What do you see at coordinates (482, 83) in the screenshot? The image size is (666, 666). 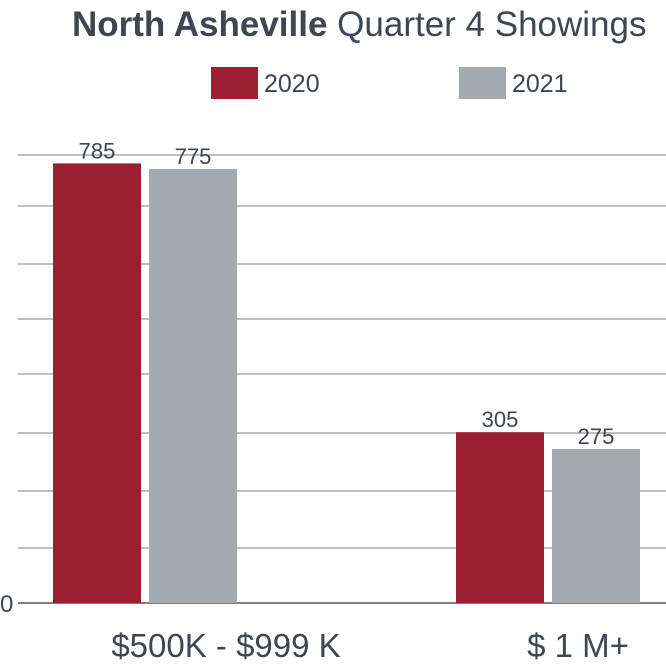 I see `legend-swatch-2021` at bounding box center [482, 83].